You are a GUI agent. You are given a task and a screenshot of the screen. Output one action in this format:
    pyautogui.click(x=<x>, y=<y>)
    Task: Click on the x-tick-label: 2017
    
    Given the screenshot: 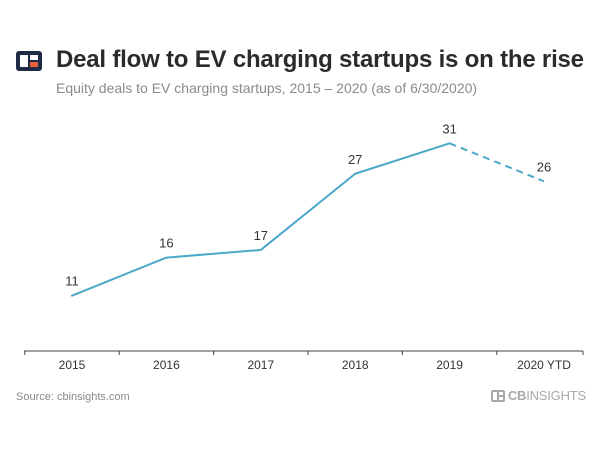 What is the action you would take?
    pyautogui.click(x=260, y=365)
    